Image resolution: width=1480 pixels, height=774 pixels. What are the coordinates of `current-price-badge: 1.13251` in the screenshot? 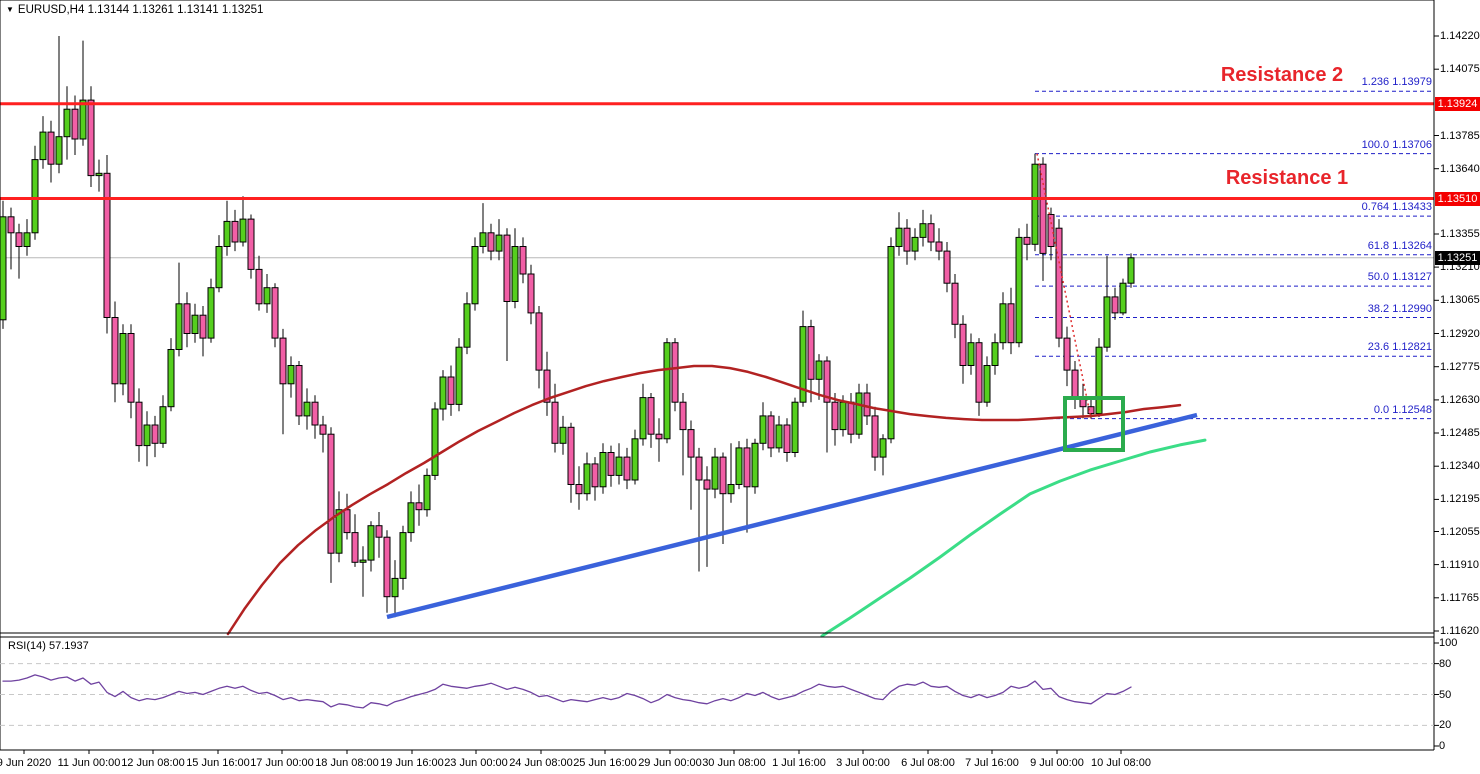 It's located at (1457, 257).